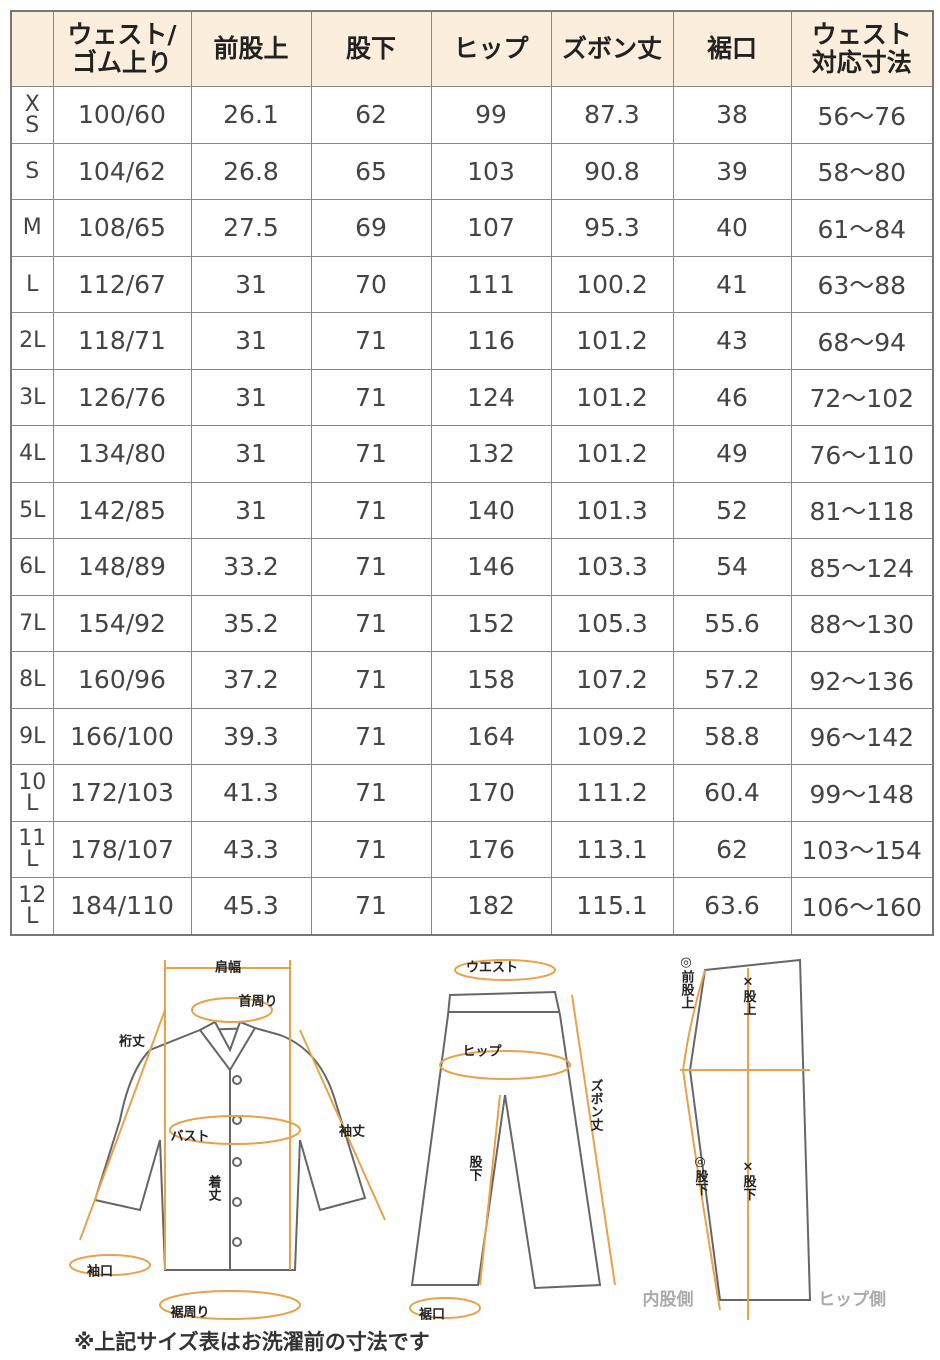  Describe the element at coordinates (122, 454) in the screenshot. I see `cell: 134/80` at that location.